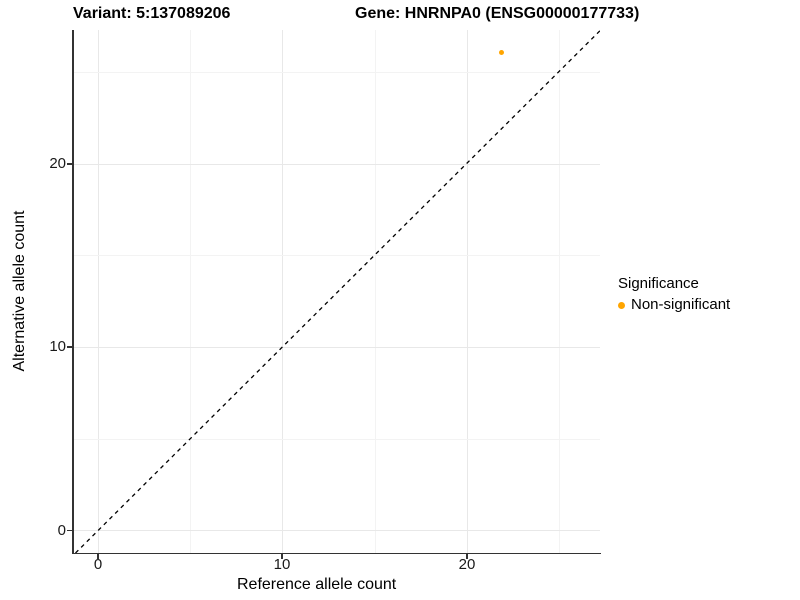 This screenshot has height=600, width=800. Describe the element at coordinates (61, 530) in the screenshot. I see `y-tick-label-0: 0` at that location.